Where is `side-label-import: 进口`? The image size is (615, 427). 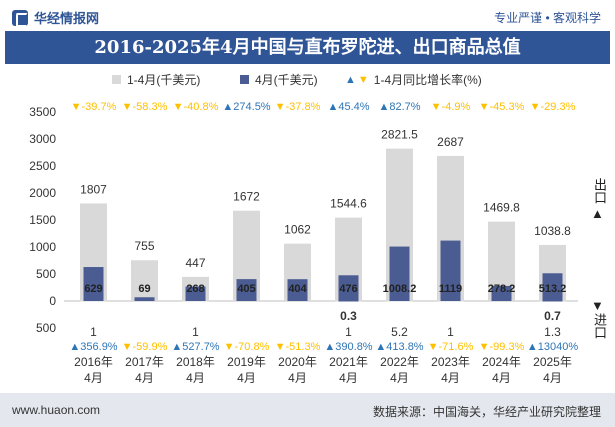 side-label-import: 进口 is located at coordinates (599, 326).